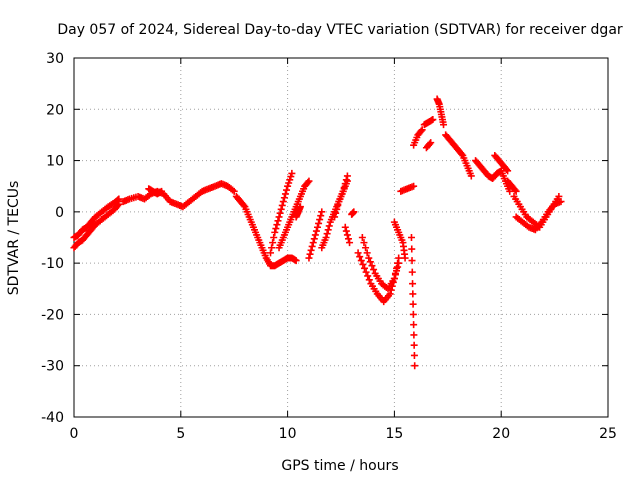  I want to click on y-tick-label: -40, so click(52, 418).